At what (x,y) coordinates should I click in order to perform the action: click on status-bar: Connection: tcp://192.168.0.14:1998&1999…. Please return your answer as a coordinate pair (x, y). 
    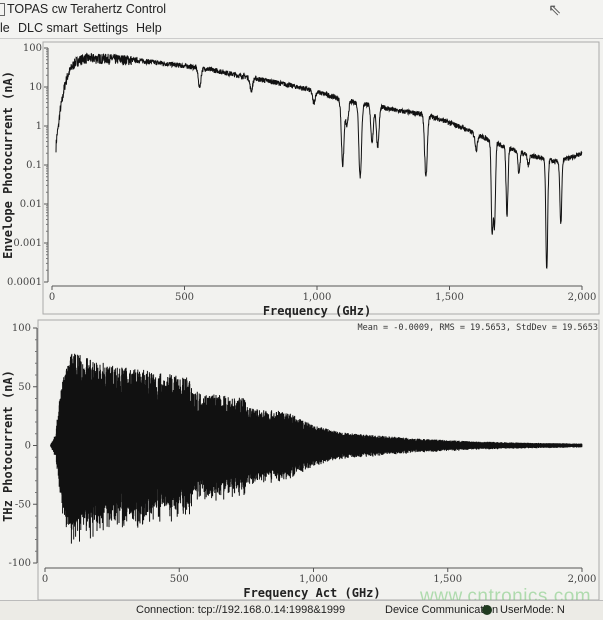
    Looking at the image, I should click on (301, 610).